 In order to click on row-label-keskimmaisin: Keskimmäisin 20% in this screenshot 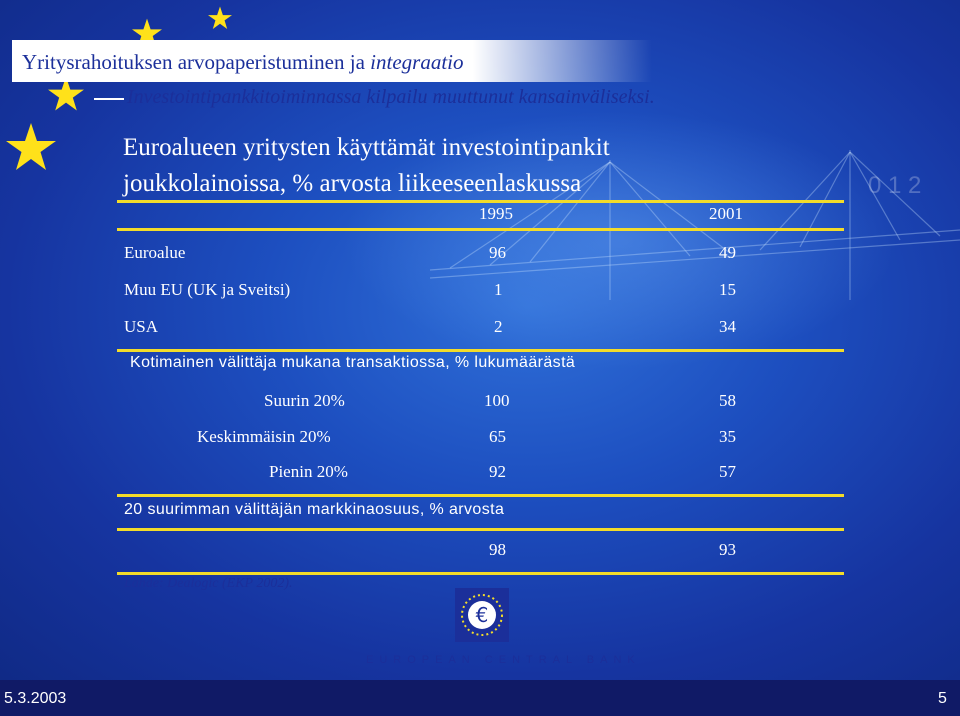, I will do `click(264, 436)`.